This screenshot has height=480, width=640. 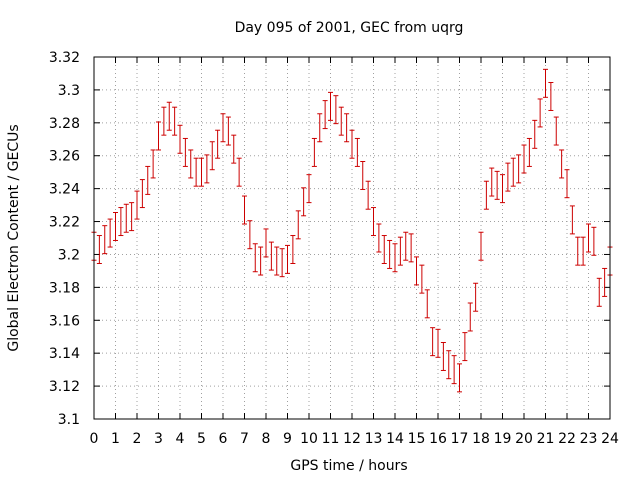 What do you see at coordinates (546, 439) in the screenshot?
I see `x-tick-label: 21` at bounding box center [546, 439].